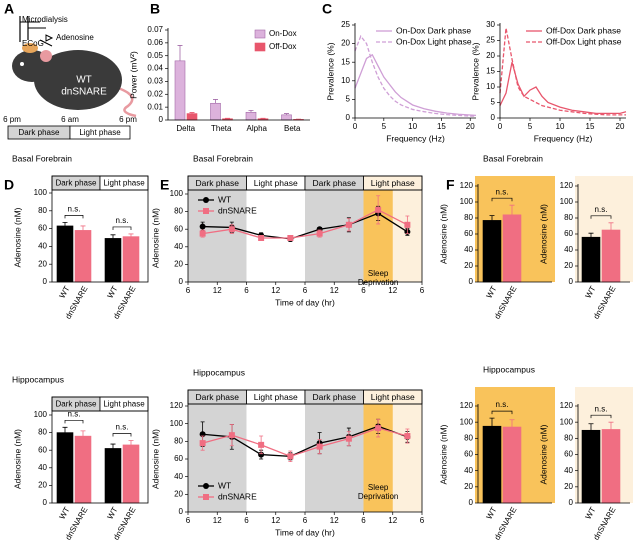 This screenshot has width=640, height=545. I want to click on panel-letter: E, so click(164, 185).